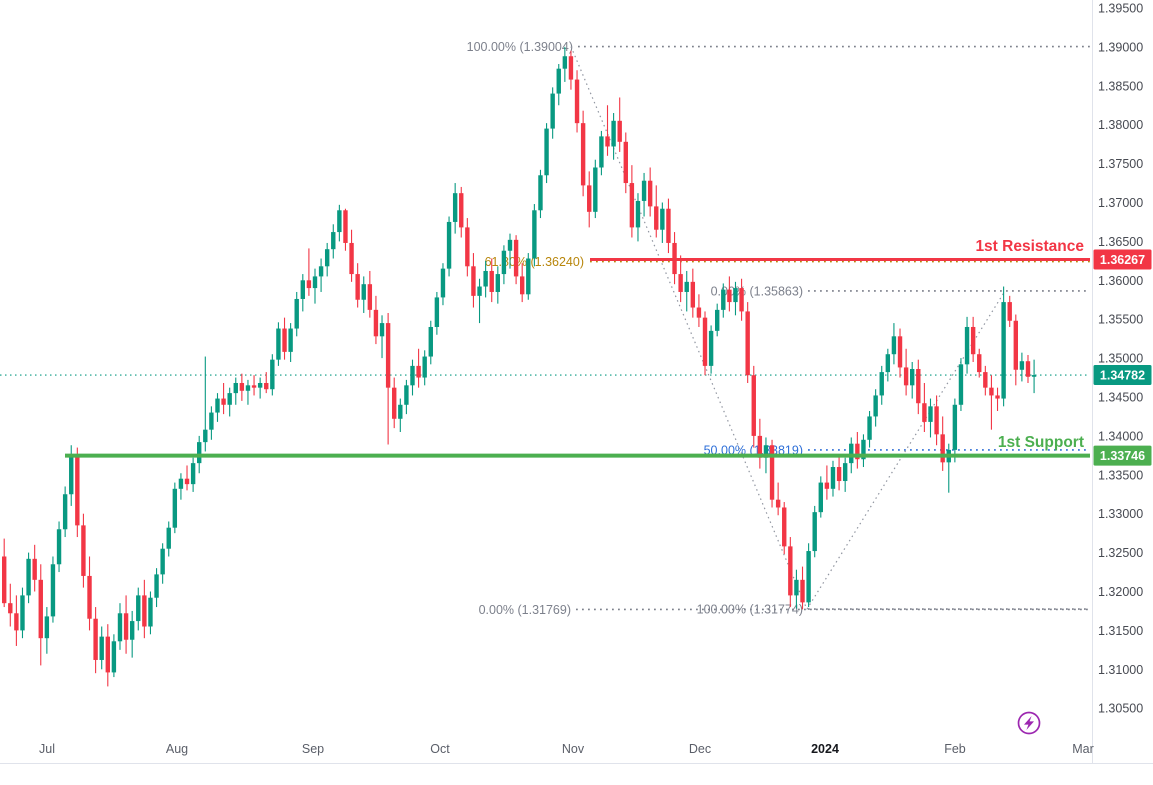  I want to click on time-axis: Jul Aug Sep Oct Nov Dec 2024 Feb Mar, so click(566, 749).